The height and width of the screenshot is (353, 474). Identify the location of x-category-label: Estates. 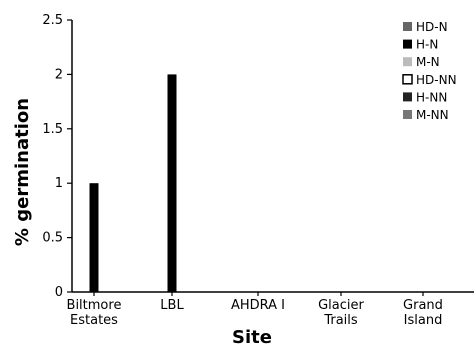
(94, 320).